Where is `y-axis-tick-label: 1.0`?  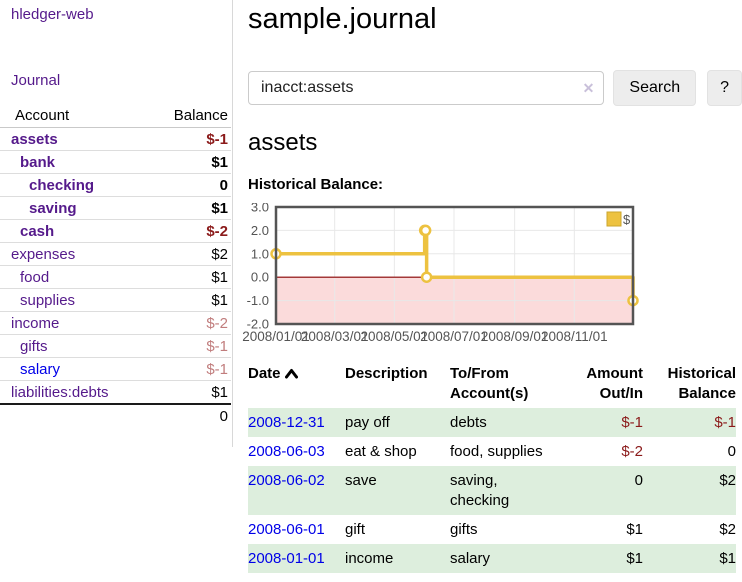 y-axis-tick-label: 1.0 is located at coordinates (260, 253).